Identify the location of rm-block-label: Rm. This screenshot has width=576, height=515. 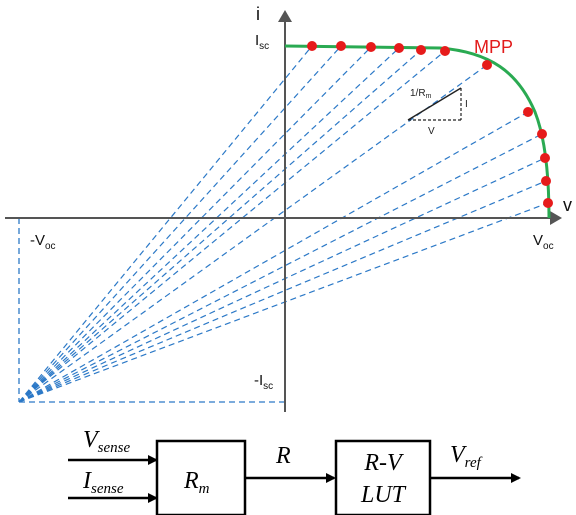
(196, 482).